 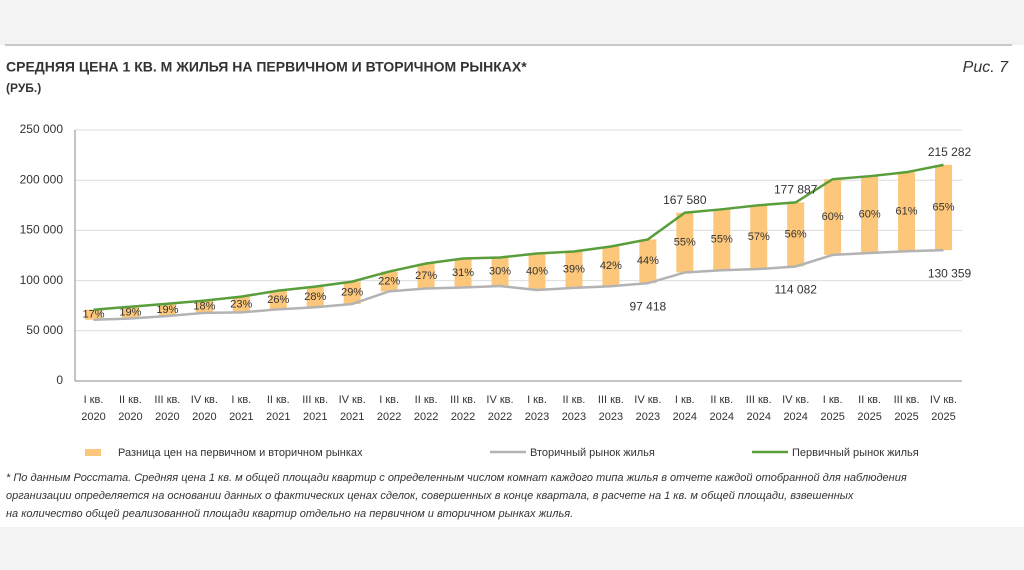 I want to click on x-tick-label: III кв. 2022, so click(x=463, y=408).